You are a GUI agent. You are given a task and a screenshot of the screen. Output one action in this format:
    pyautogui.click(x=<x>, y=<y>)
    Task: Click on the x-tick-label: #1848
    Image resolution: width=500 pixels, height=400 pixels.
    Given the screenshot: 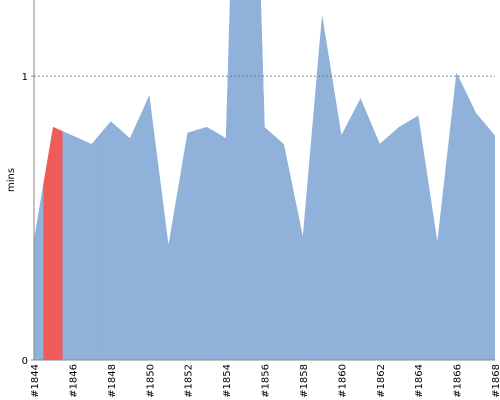 What is the action you would take?
    pyautogui.click(x=112, y=381)
    